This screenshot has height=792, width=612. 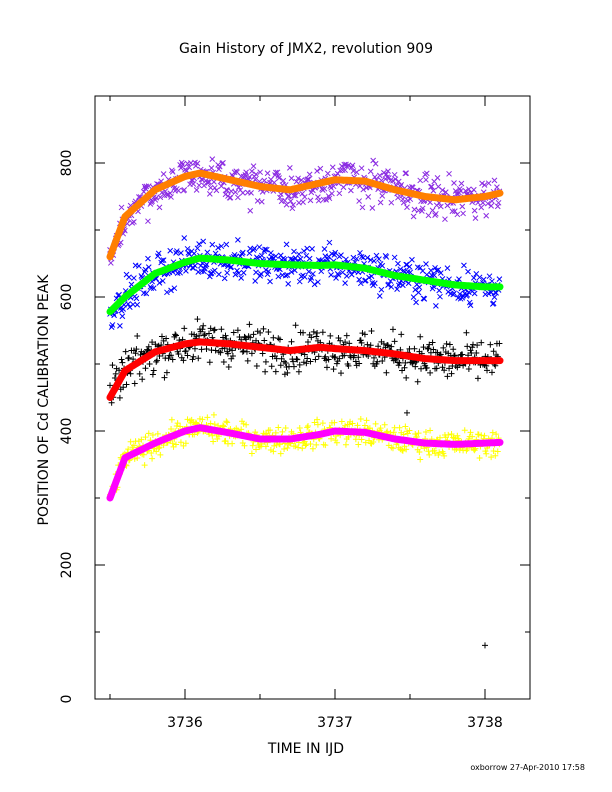 I want to click on footer-stamp: oxborrow 27-Apr-2010 17:58, so click(x=527, y=767).